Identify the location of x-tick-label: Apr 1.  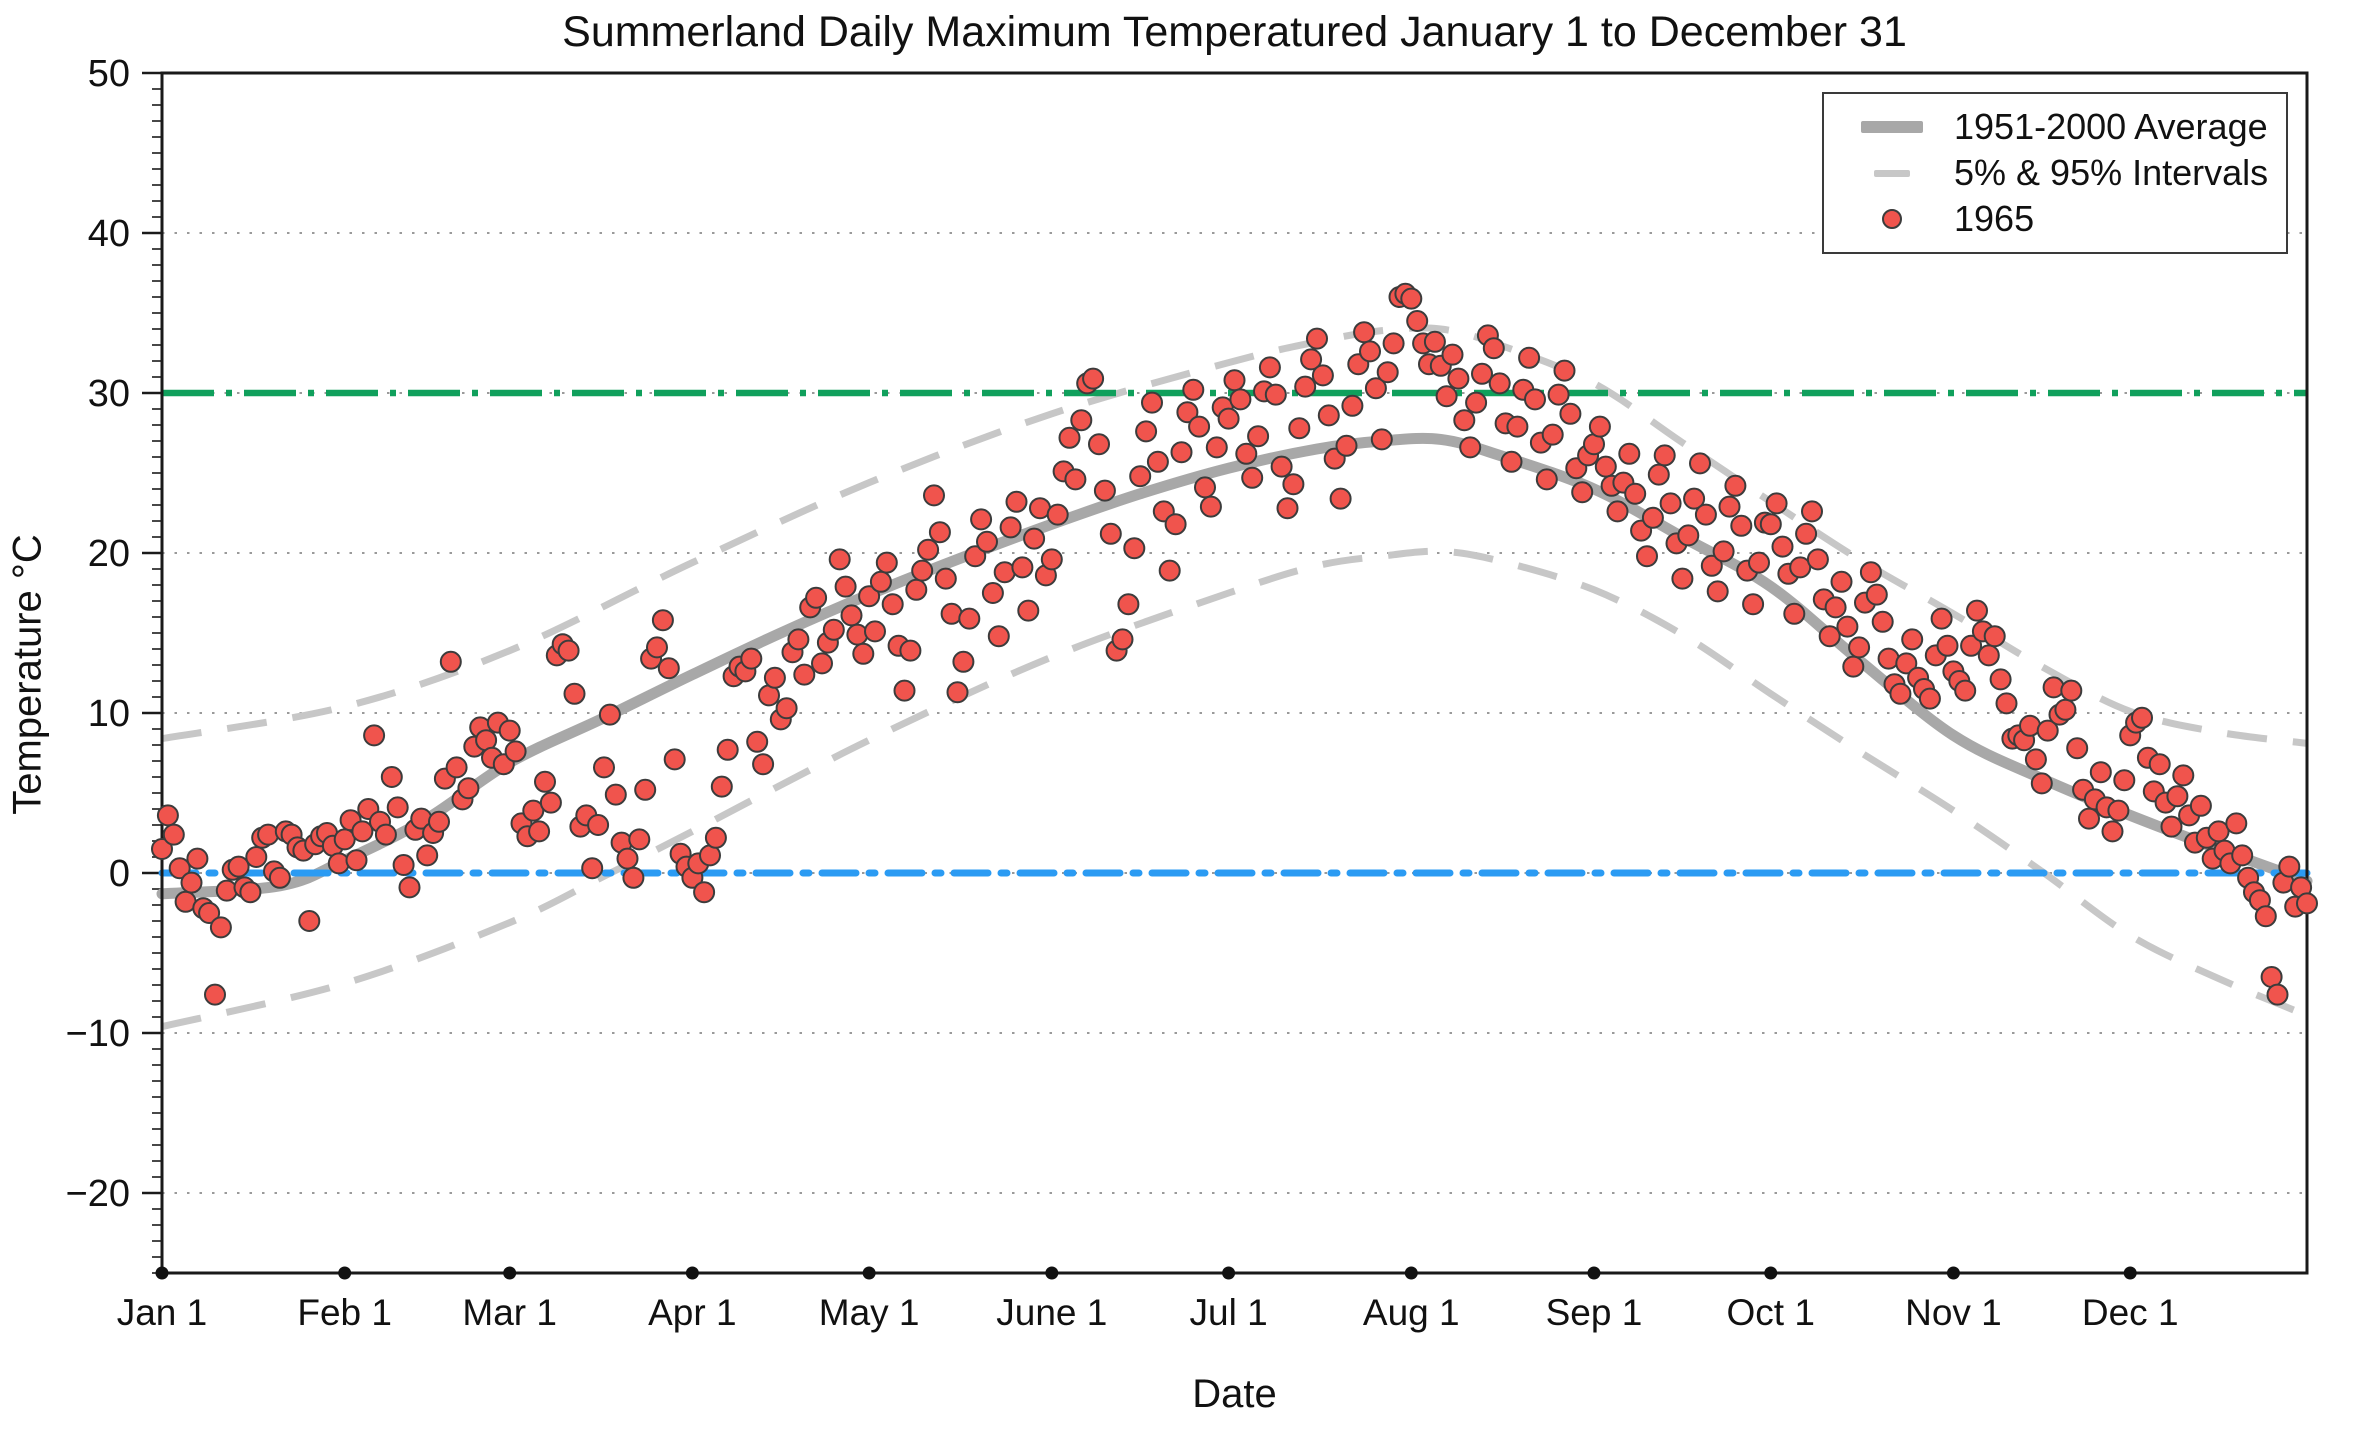
(692, 1312).